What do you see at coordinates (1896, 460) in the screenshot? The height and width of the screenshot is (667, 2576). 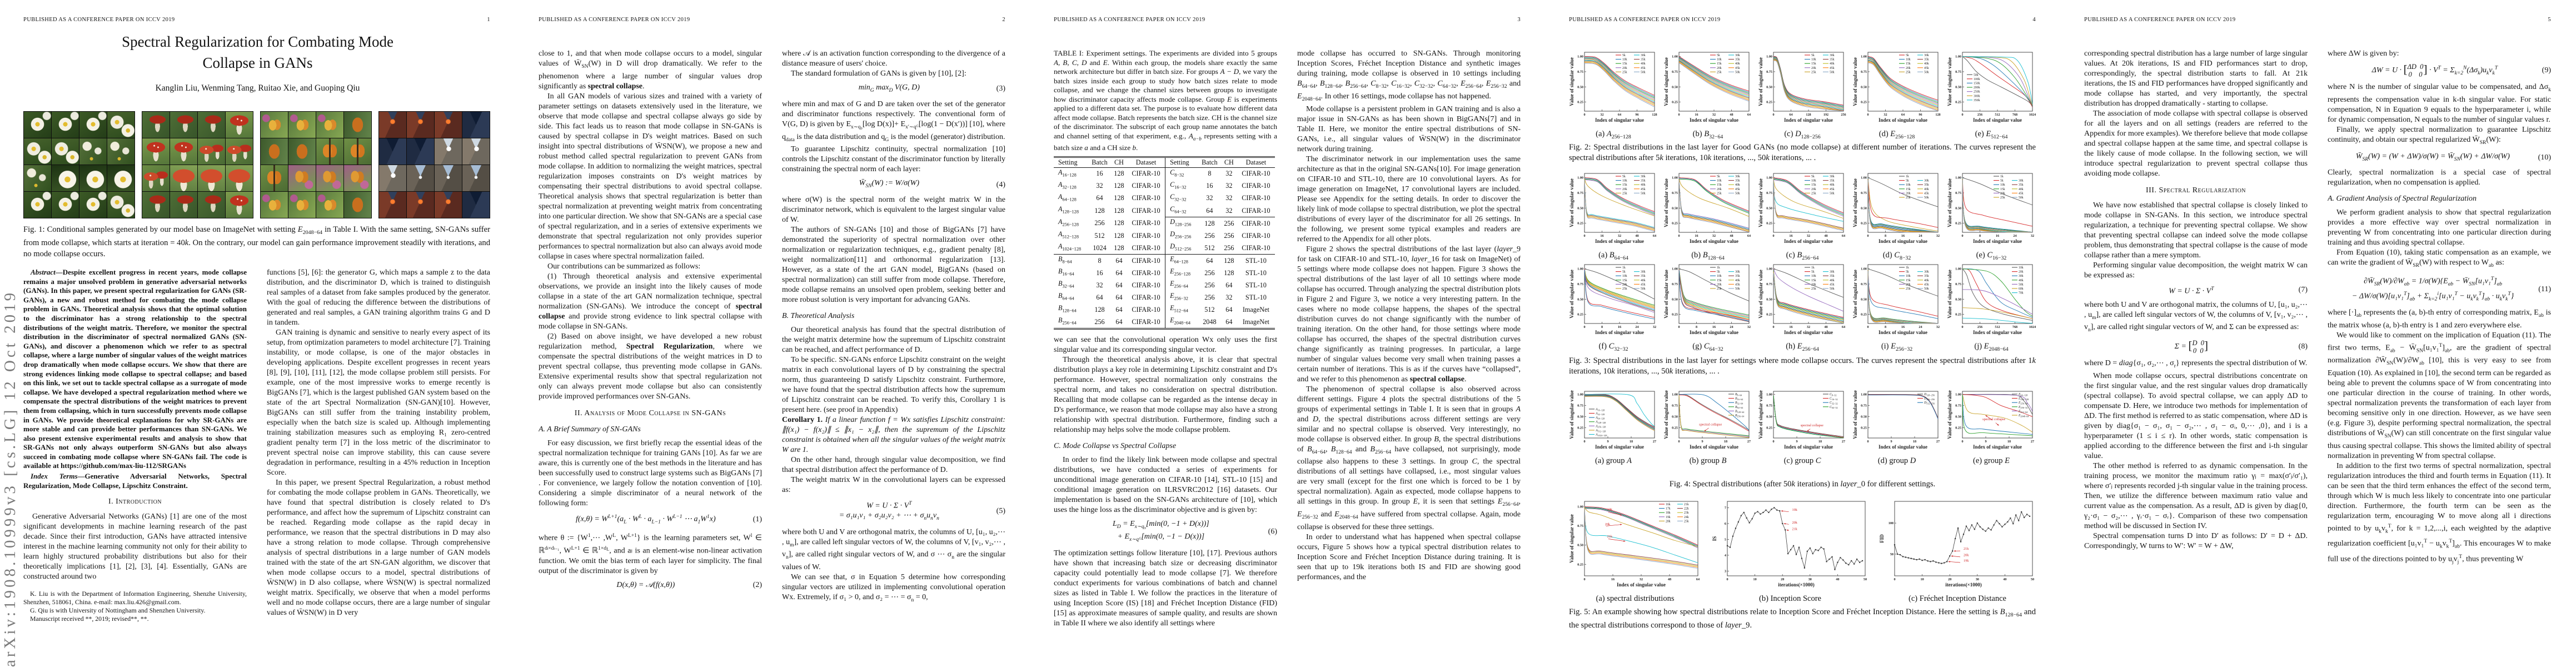 I see `subfigure-caption: (d) group D` at bounding box center [1896, 460].